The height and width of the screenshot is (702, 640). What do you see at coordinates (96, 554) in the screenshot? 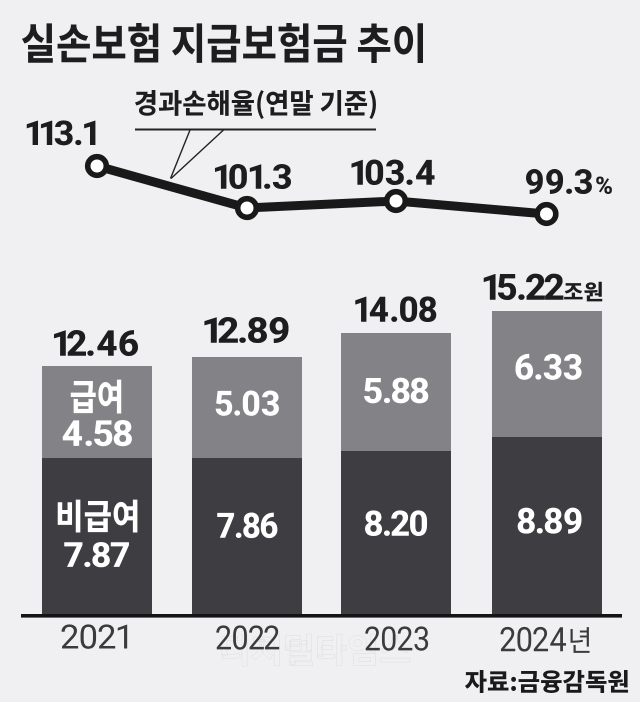
I see `nonpay-value-2021` at bounding box center [96, 554].